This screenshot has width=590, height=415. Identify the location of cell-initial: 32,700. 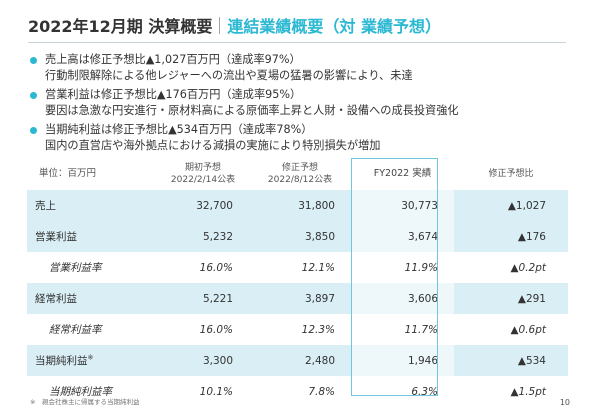
(203, 205).